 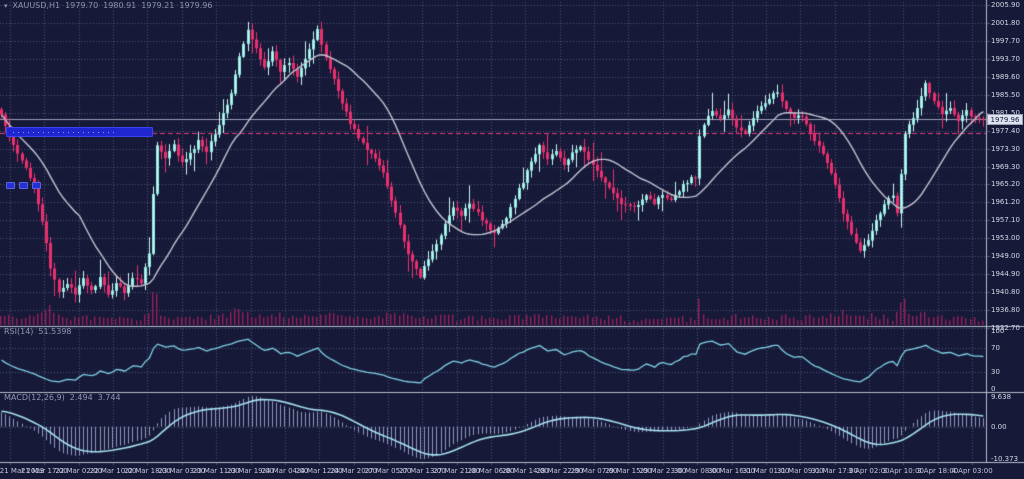 I want to click on macd-main-value: 2.494, so click(x=81, y=397).